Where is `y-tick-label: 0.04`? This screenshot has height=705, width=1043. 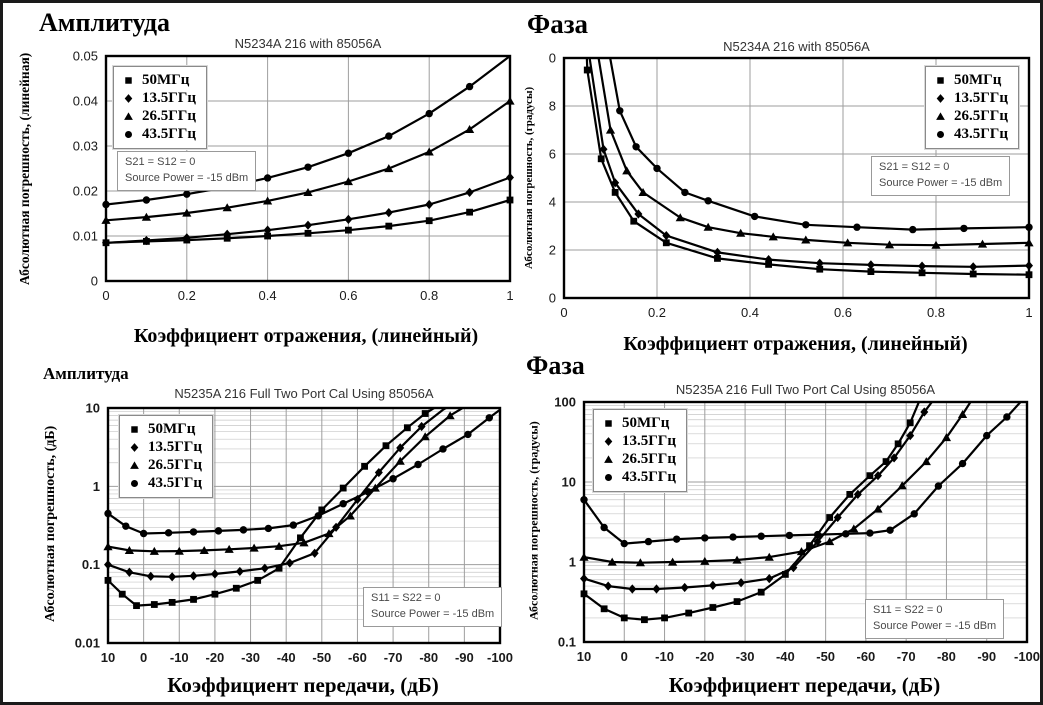 y-tick-label: 0.04 is located at coordinates (85, 101).